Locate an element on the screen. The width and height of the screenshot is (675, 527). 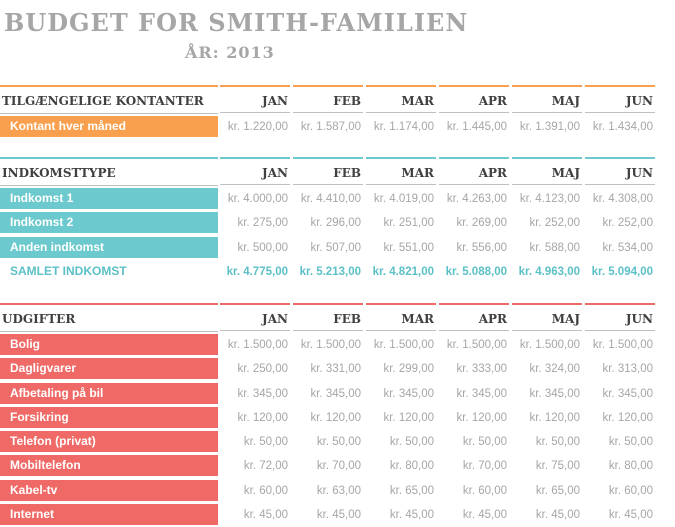
value-cell: kr. 5.094,00 is located at coordinates (622, 271).